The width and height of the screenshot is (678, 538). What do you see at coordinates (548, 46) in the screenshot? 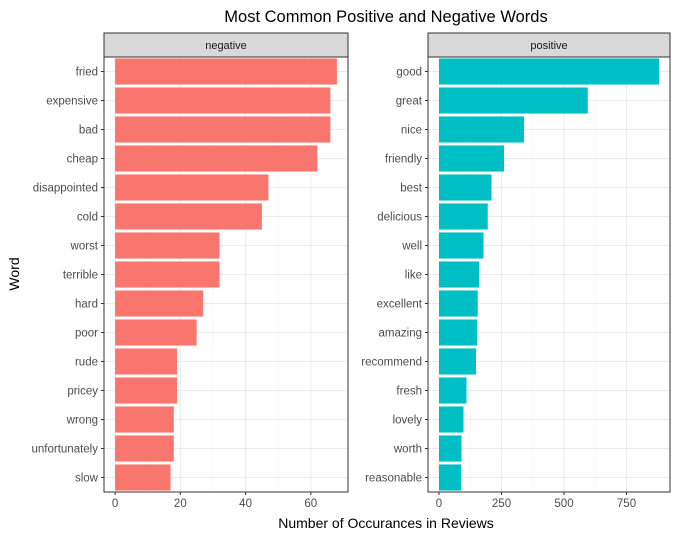
I see `facet-strip-label: positive` at bounding box center [548, 46].